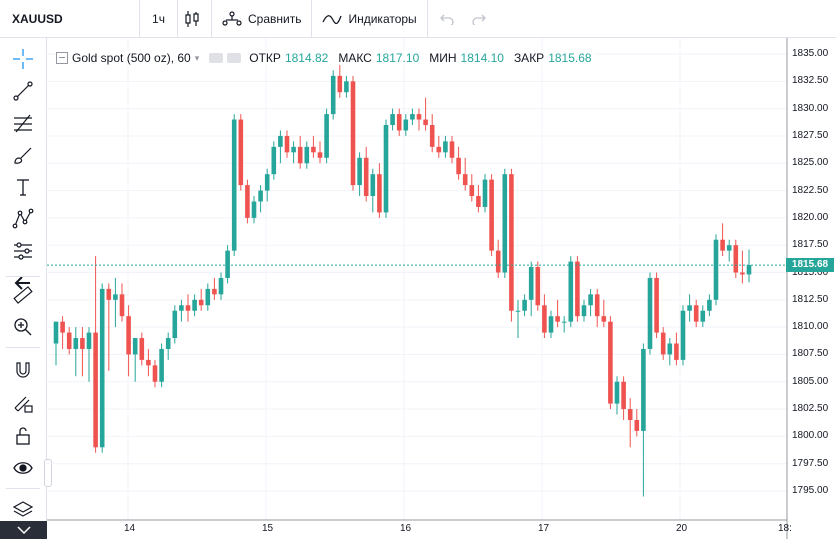  I want to click on pattern-tool, so click(23, 219).